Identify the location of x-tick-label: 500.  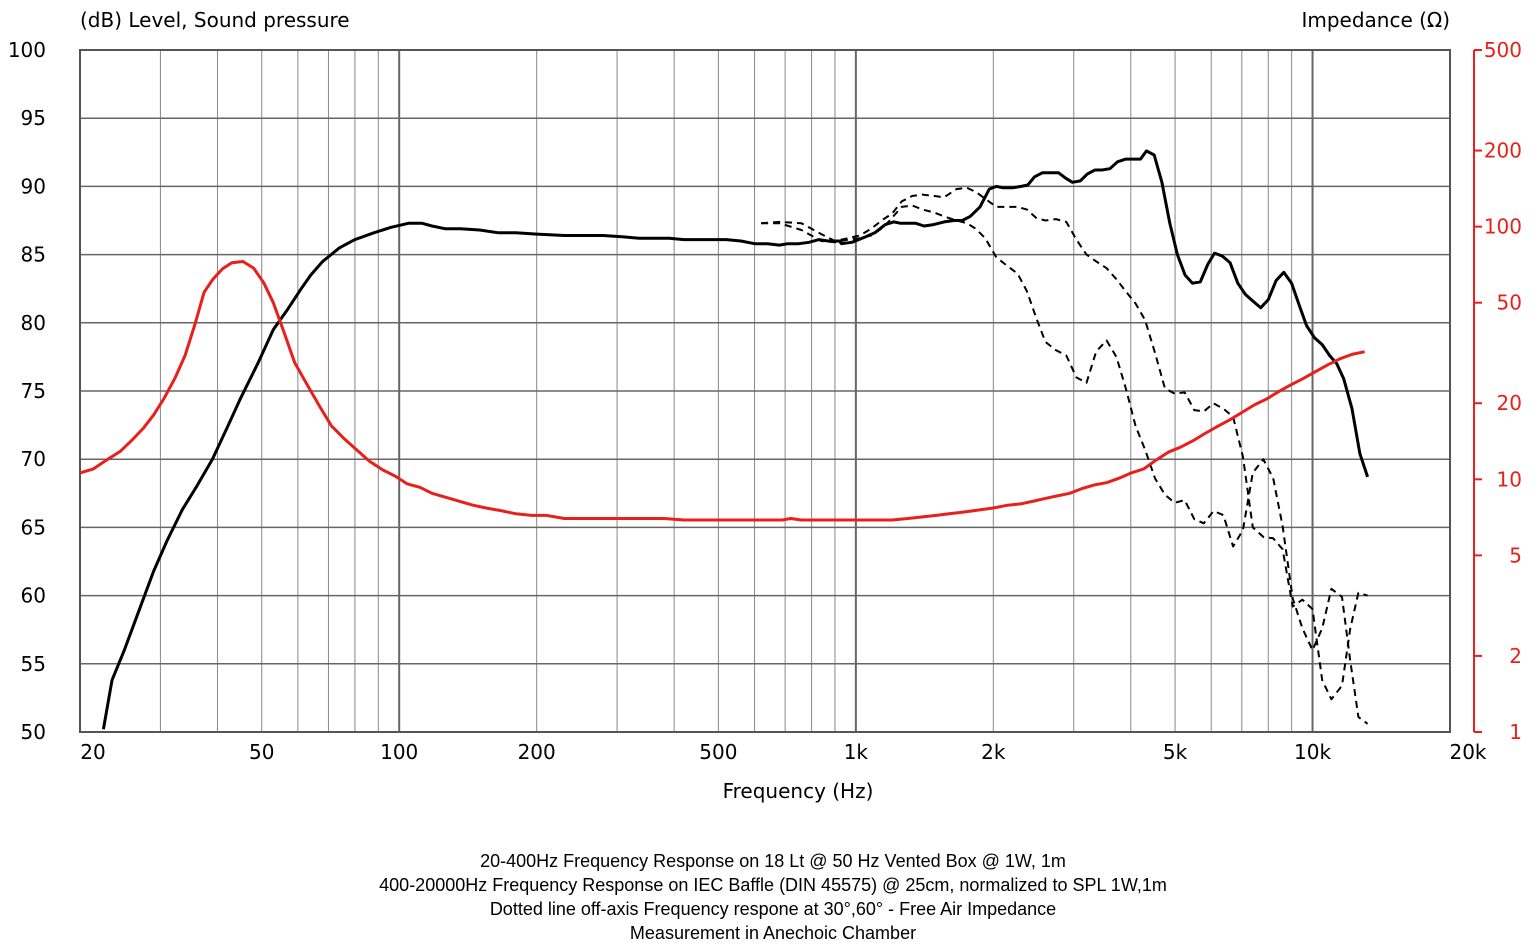
(718, 752).